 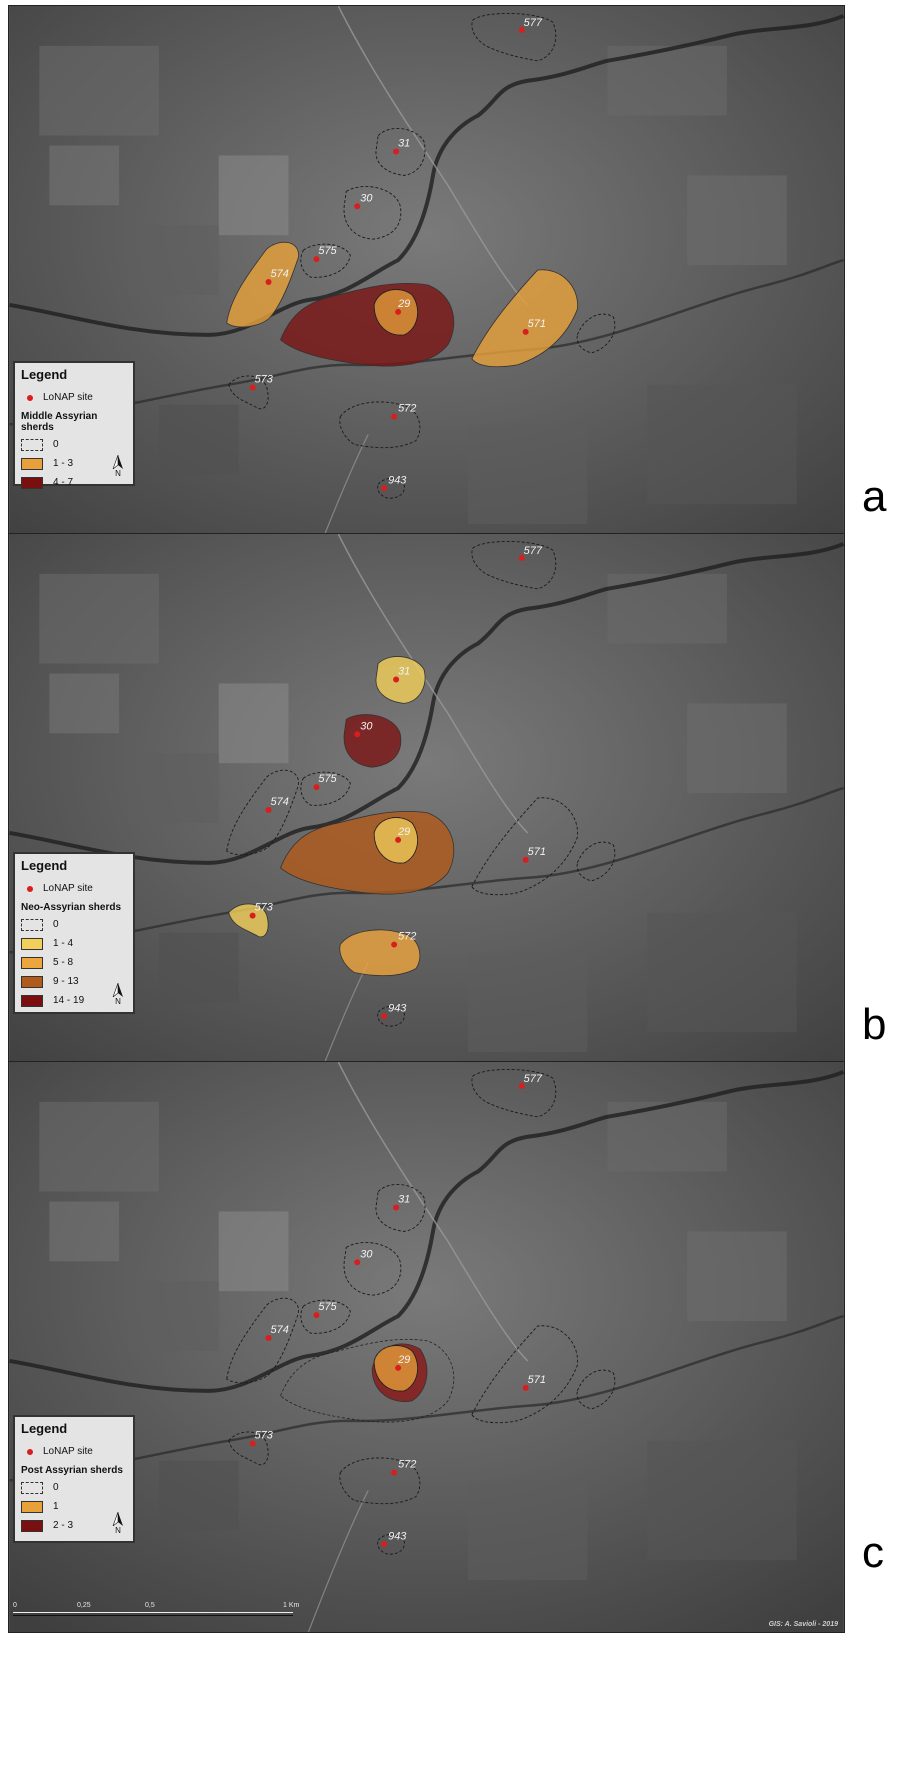 What do you see at coordinates (63, 463) in the screenshot?
I see `legend-class-label: 1 - 3` at bounding box center [63, 463].